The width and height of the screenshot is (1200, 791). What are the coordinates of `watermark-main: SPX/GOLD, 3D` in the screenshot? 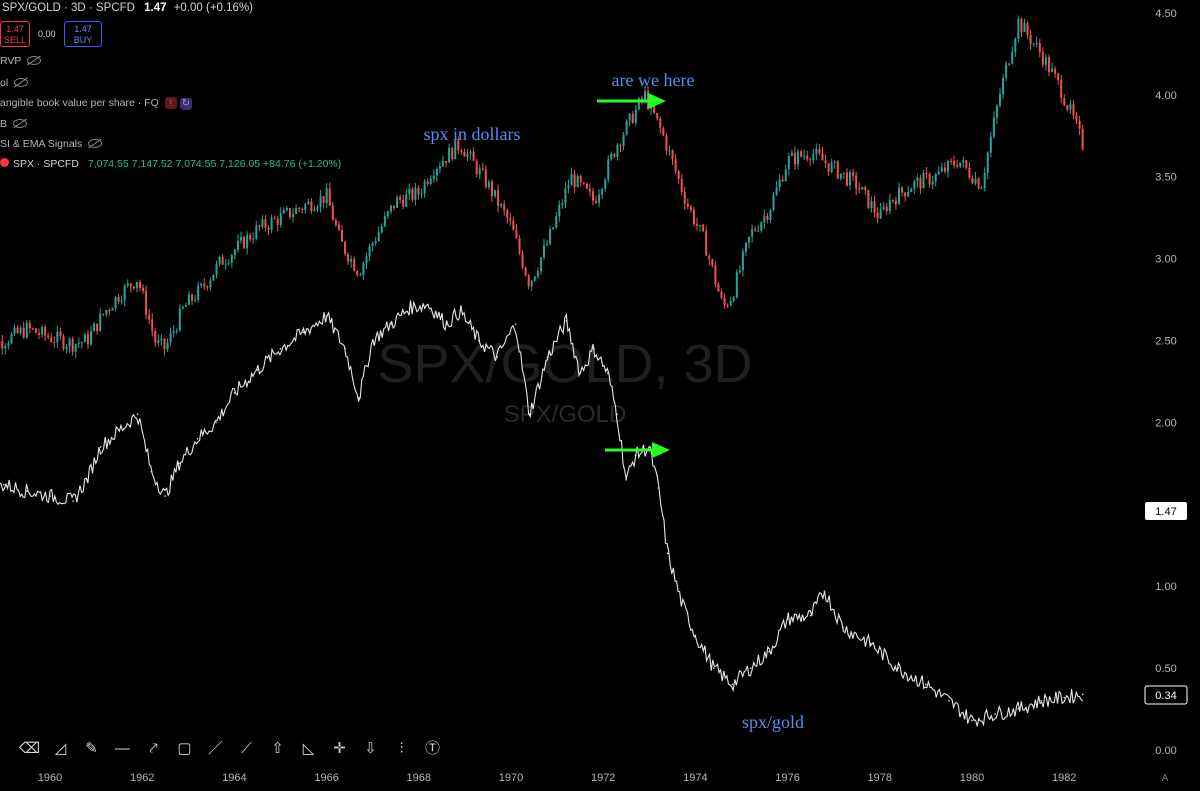 It's located at (564, 364).